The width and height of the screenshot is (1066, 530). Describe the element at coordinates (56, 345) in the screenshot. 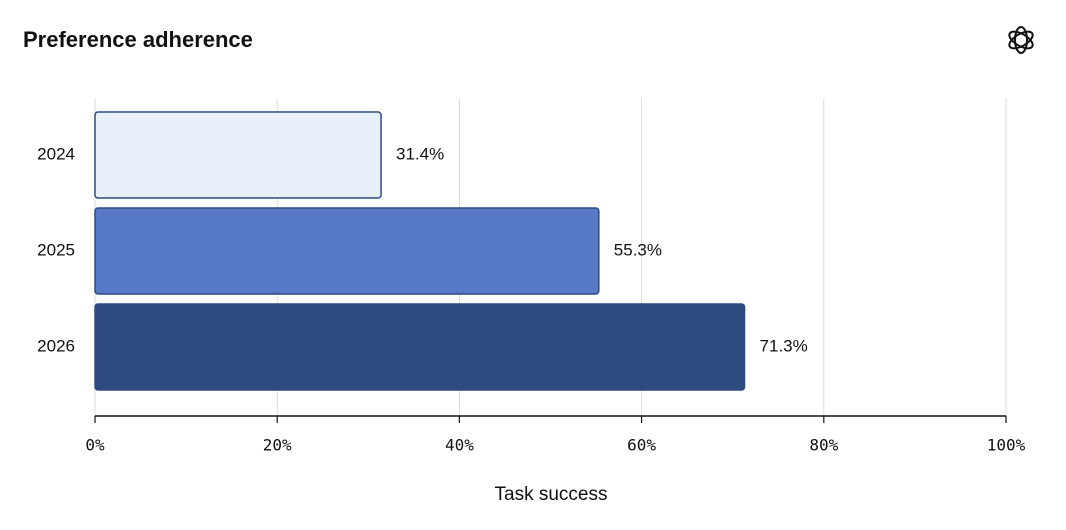

I see `y-tick-label: 2026` at that location.